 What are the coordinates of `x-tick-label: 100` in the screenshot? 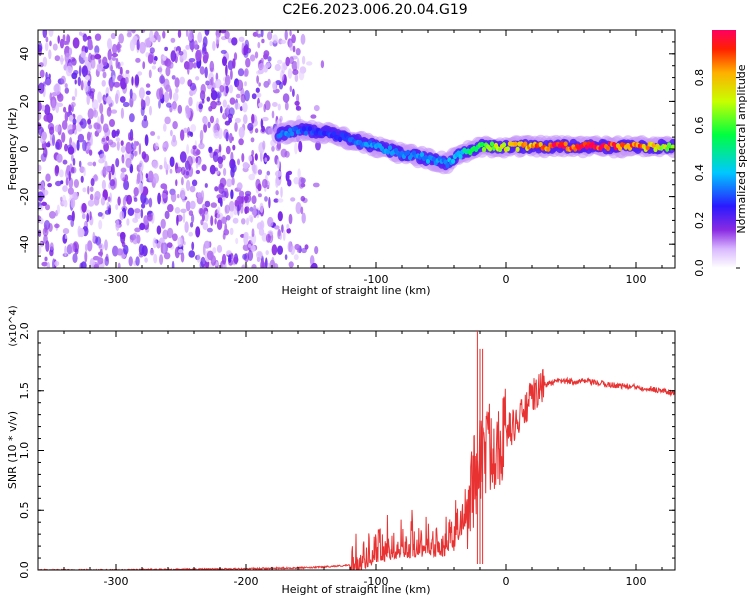 It's located at (636, 279).